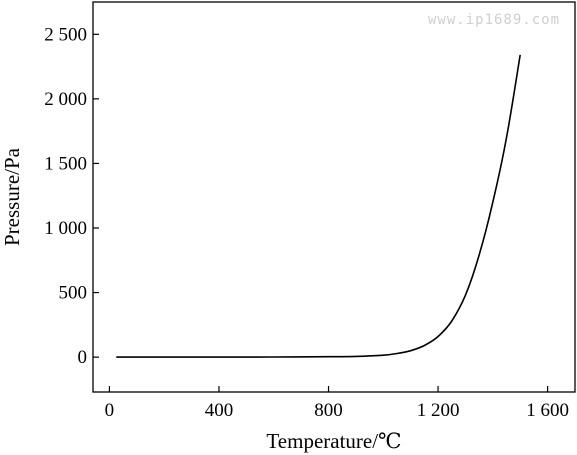  I want to click on x-tick-label: 1 200, so click(438, 410).